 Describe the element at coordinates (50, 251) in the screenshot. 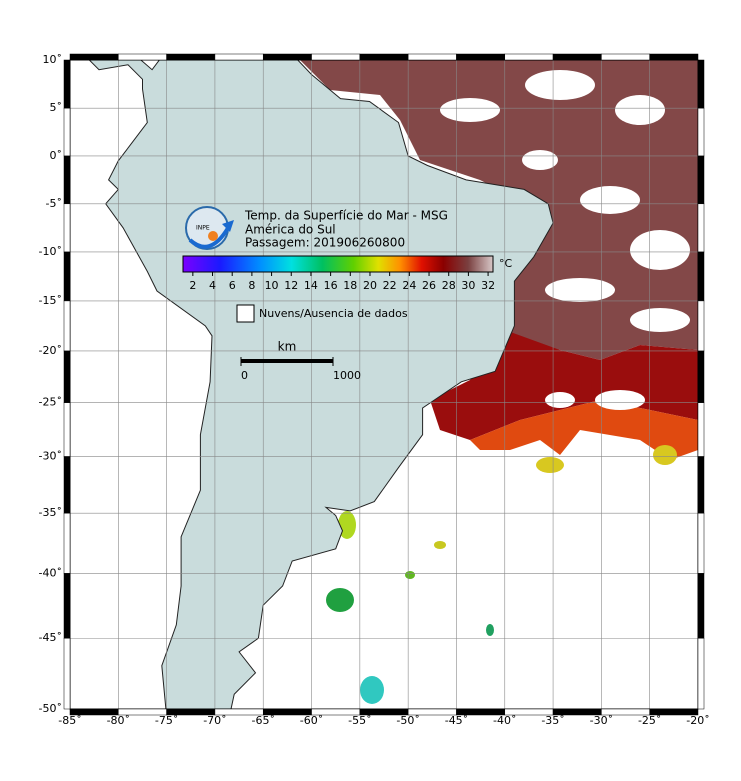

I see `lat-label: -10˚` at that location.